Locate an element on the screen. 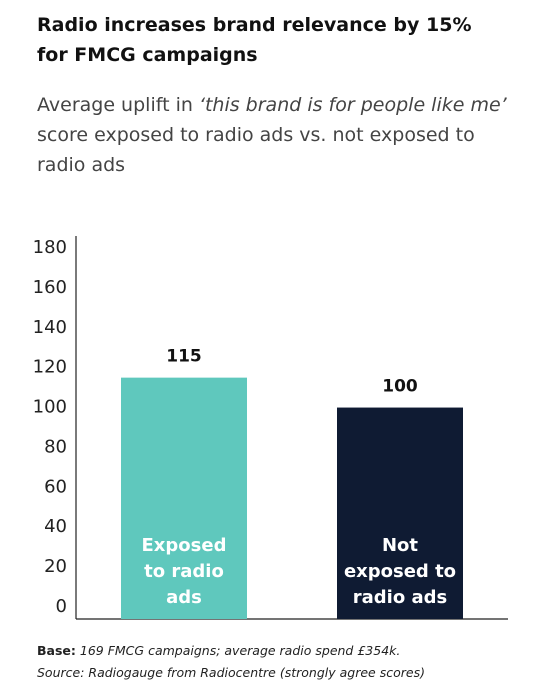 The height and width of the screenshot is (688, 533). y-tick-label: 0 is located at coordinates (61, 606).